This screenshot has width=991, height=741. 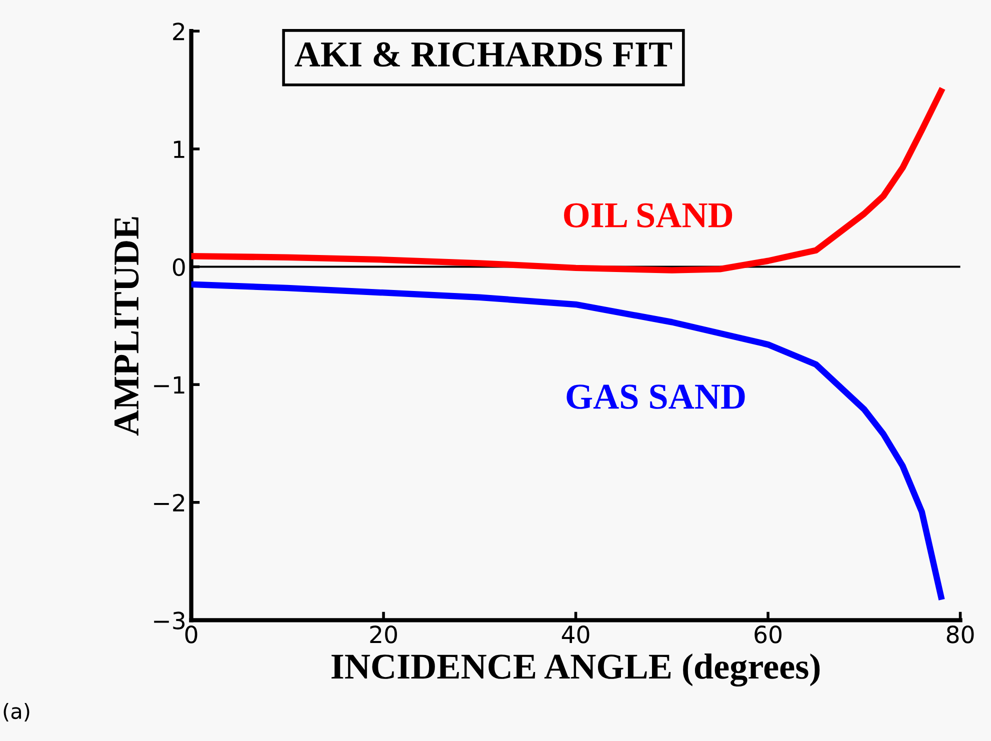 What do you see at coordinates (191, 634) in the screenshot?
I see `x-tick-label: 0` at bounding box center [191, 634].